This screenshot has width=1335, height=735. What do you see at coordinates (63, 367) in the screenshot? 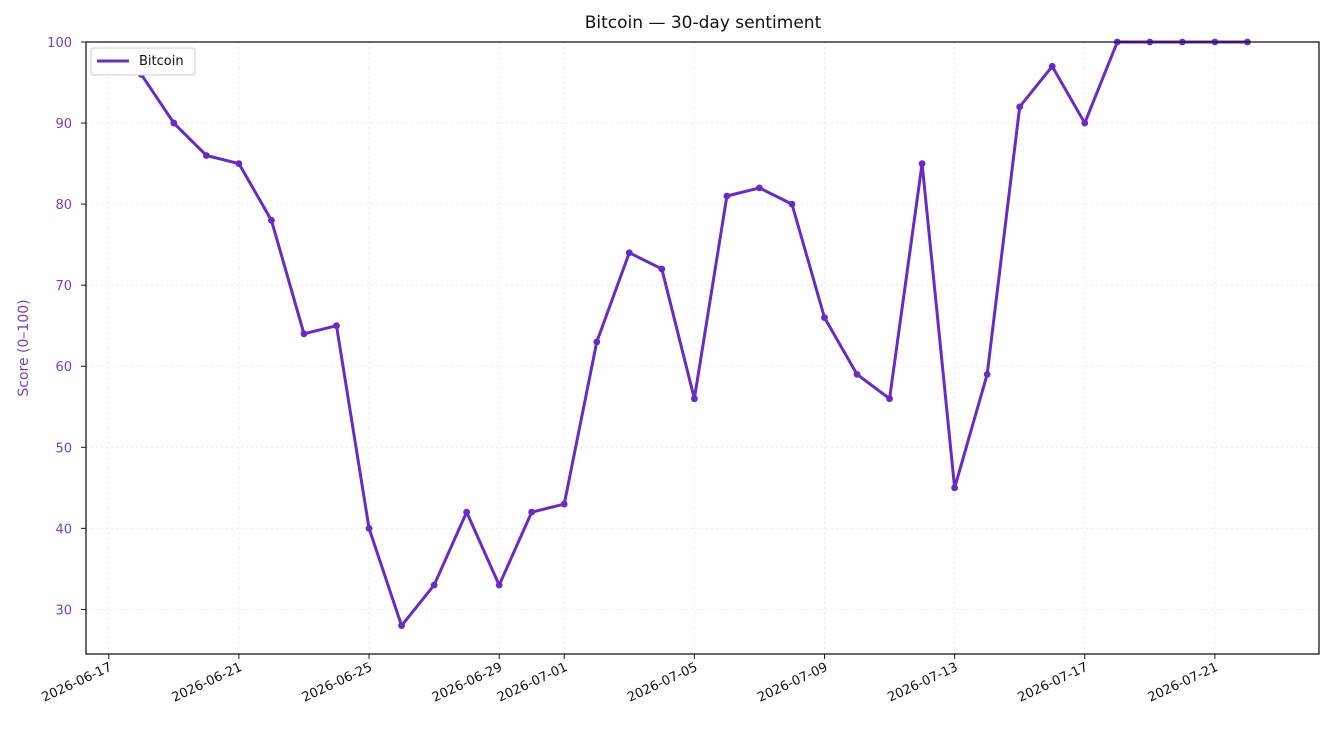
I see `y-tick-label: 60` at bounding box center [63, 367].